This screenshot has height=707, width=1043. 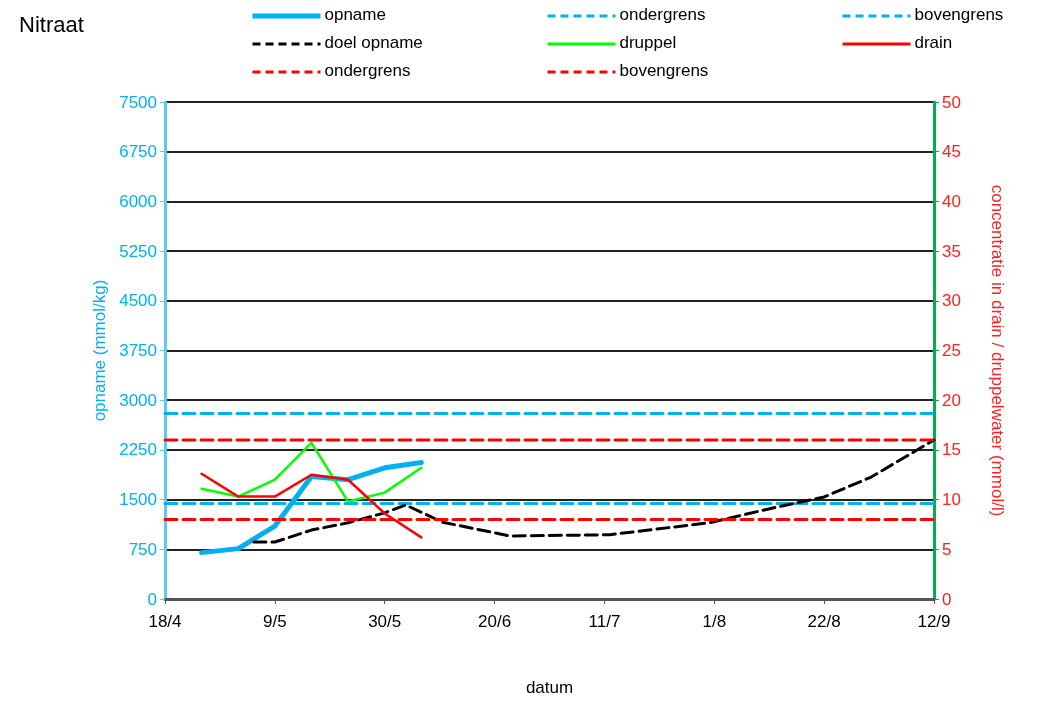 What do you see at coordinates (951, 301) in the screenshot?
I see `y2-tick-label: 30` at bounding box center [951, 301].